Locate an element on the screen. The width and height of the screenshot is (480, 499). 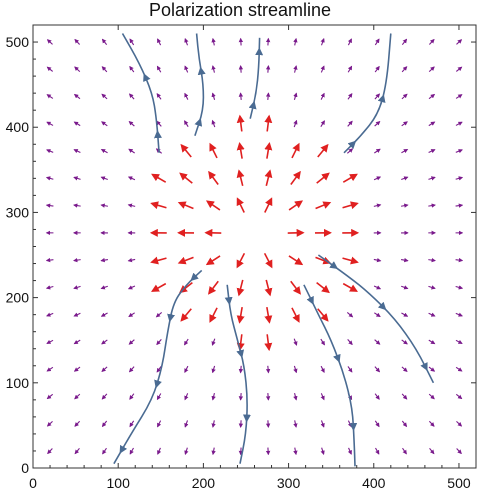
x-tick-label: 200 is located at coordinates (204, 483).